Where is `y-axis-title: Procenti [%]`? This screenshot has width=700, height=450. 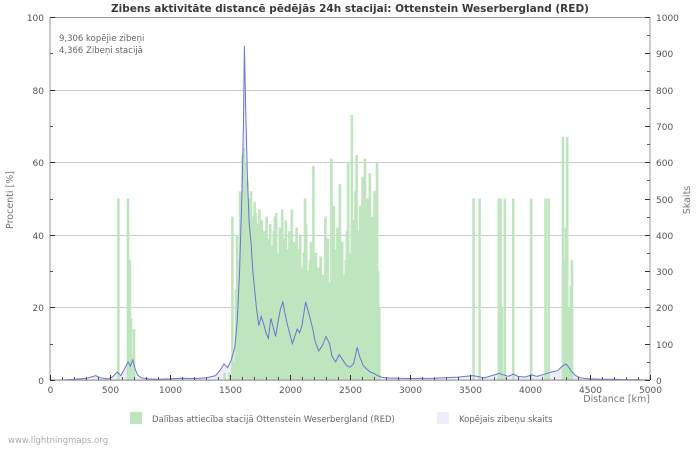 y-axis-title: Procenti [%] is located at coordinates (10, 200).